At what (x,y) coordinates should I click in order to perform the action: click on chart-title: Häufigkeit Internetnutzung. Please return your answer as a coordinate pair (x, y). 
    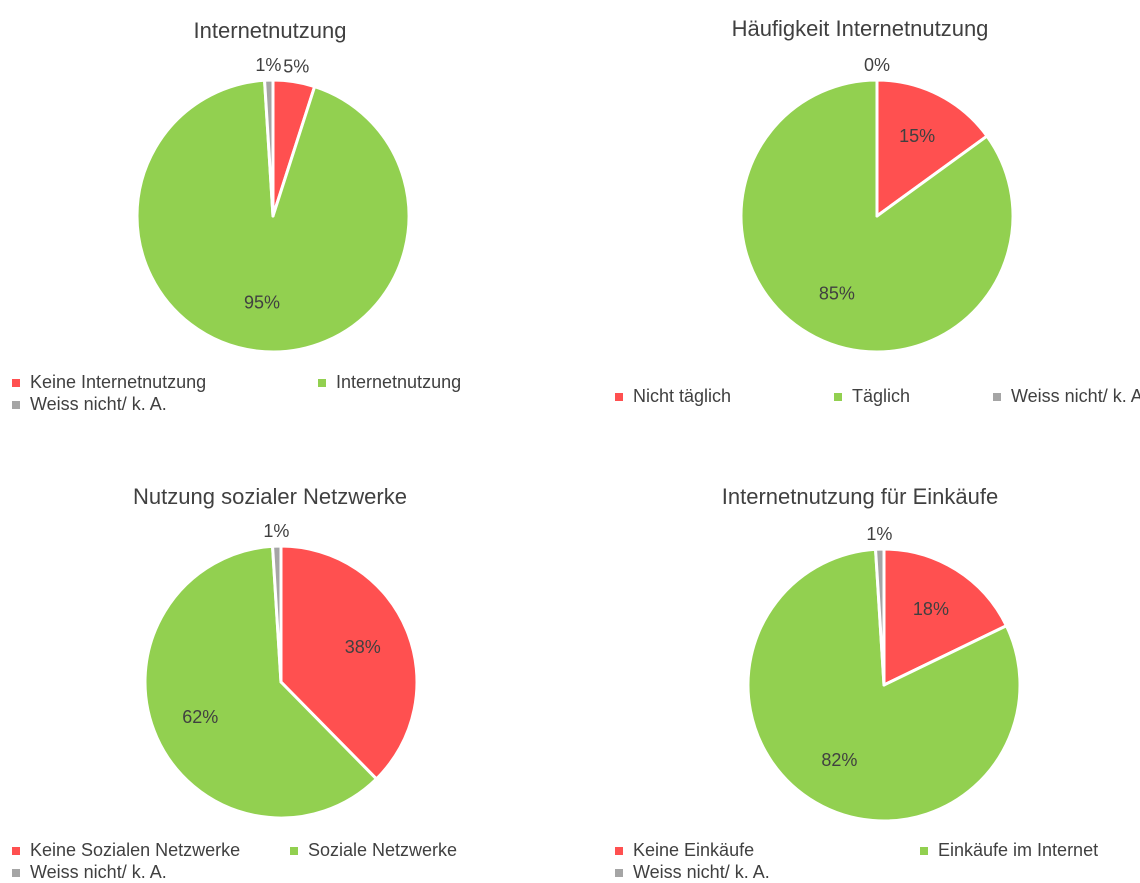
    Looking at the image, I should click on (860, 28).